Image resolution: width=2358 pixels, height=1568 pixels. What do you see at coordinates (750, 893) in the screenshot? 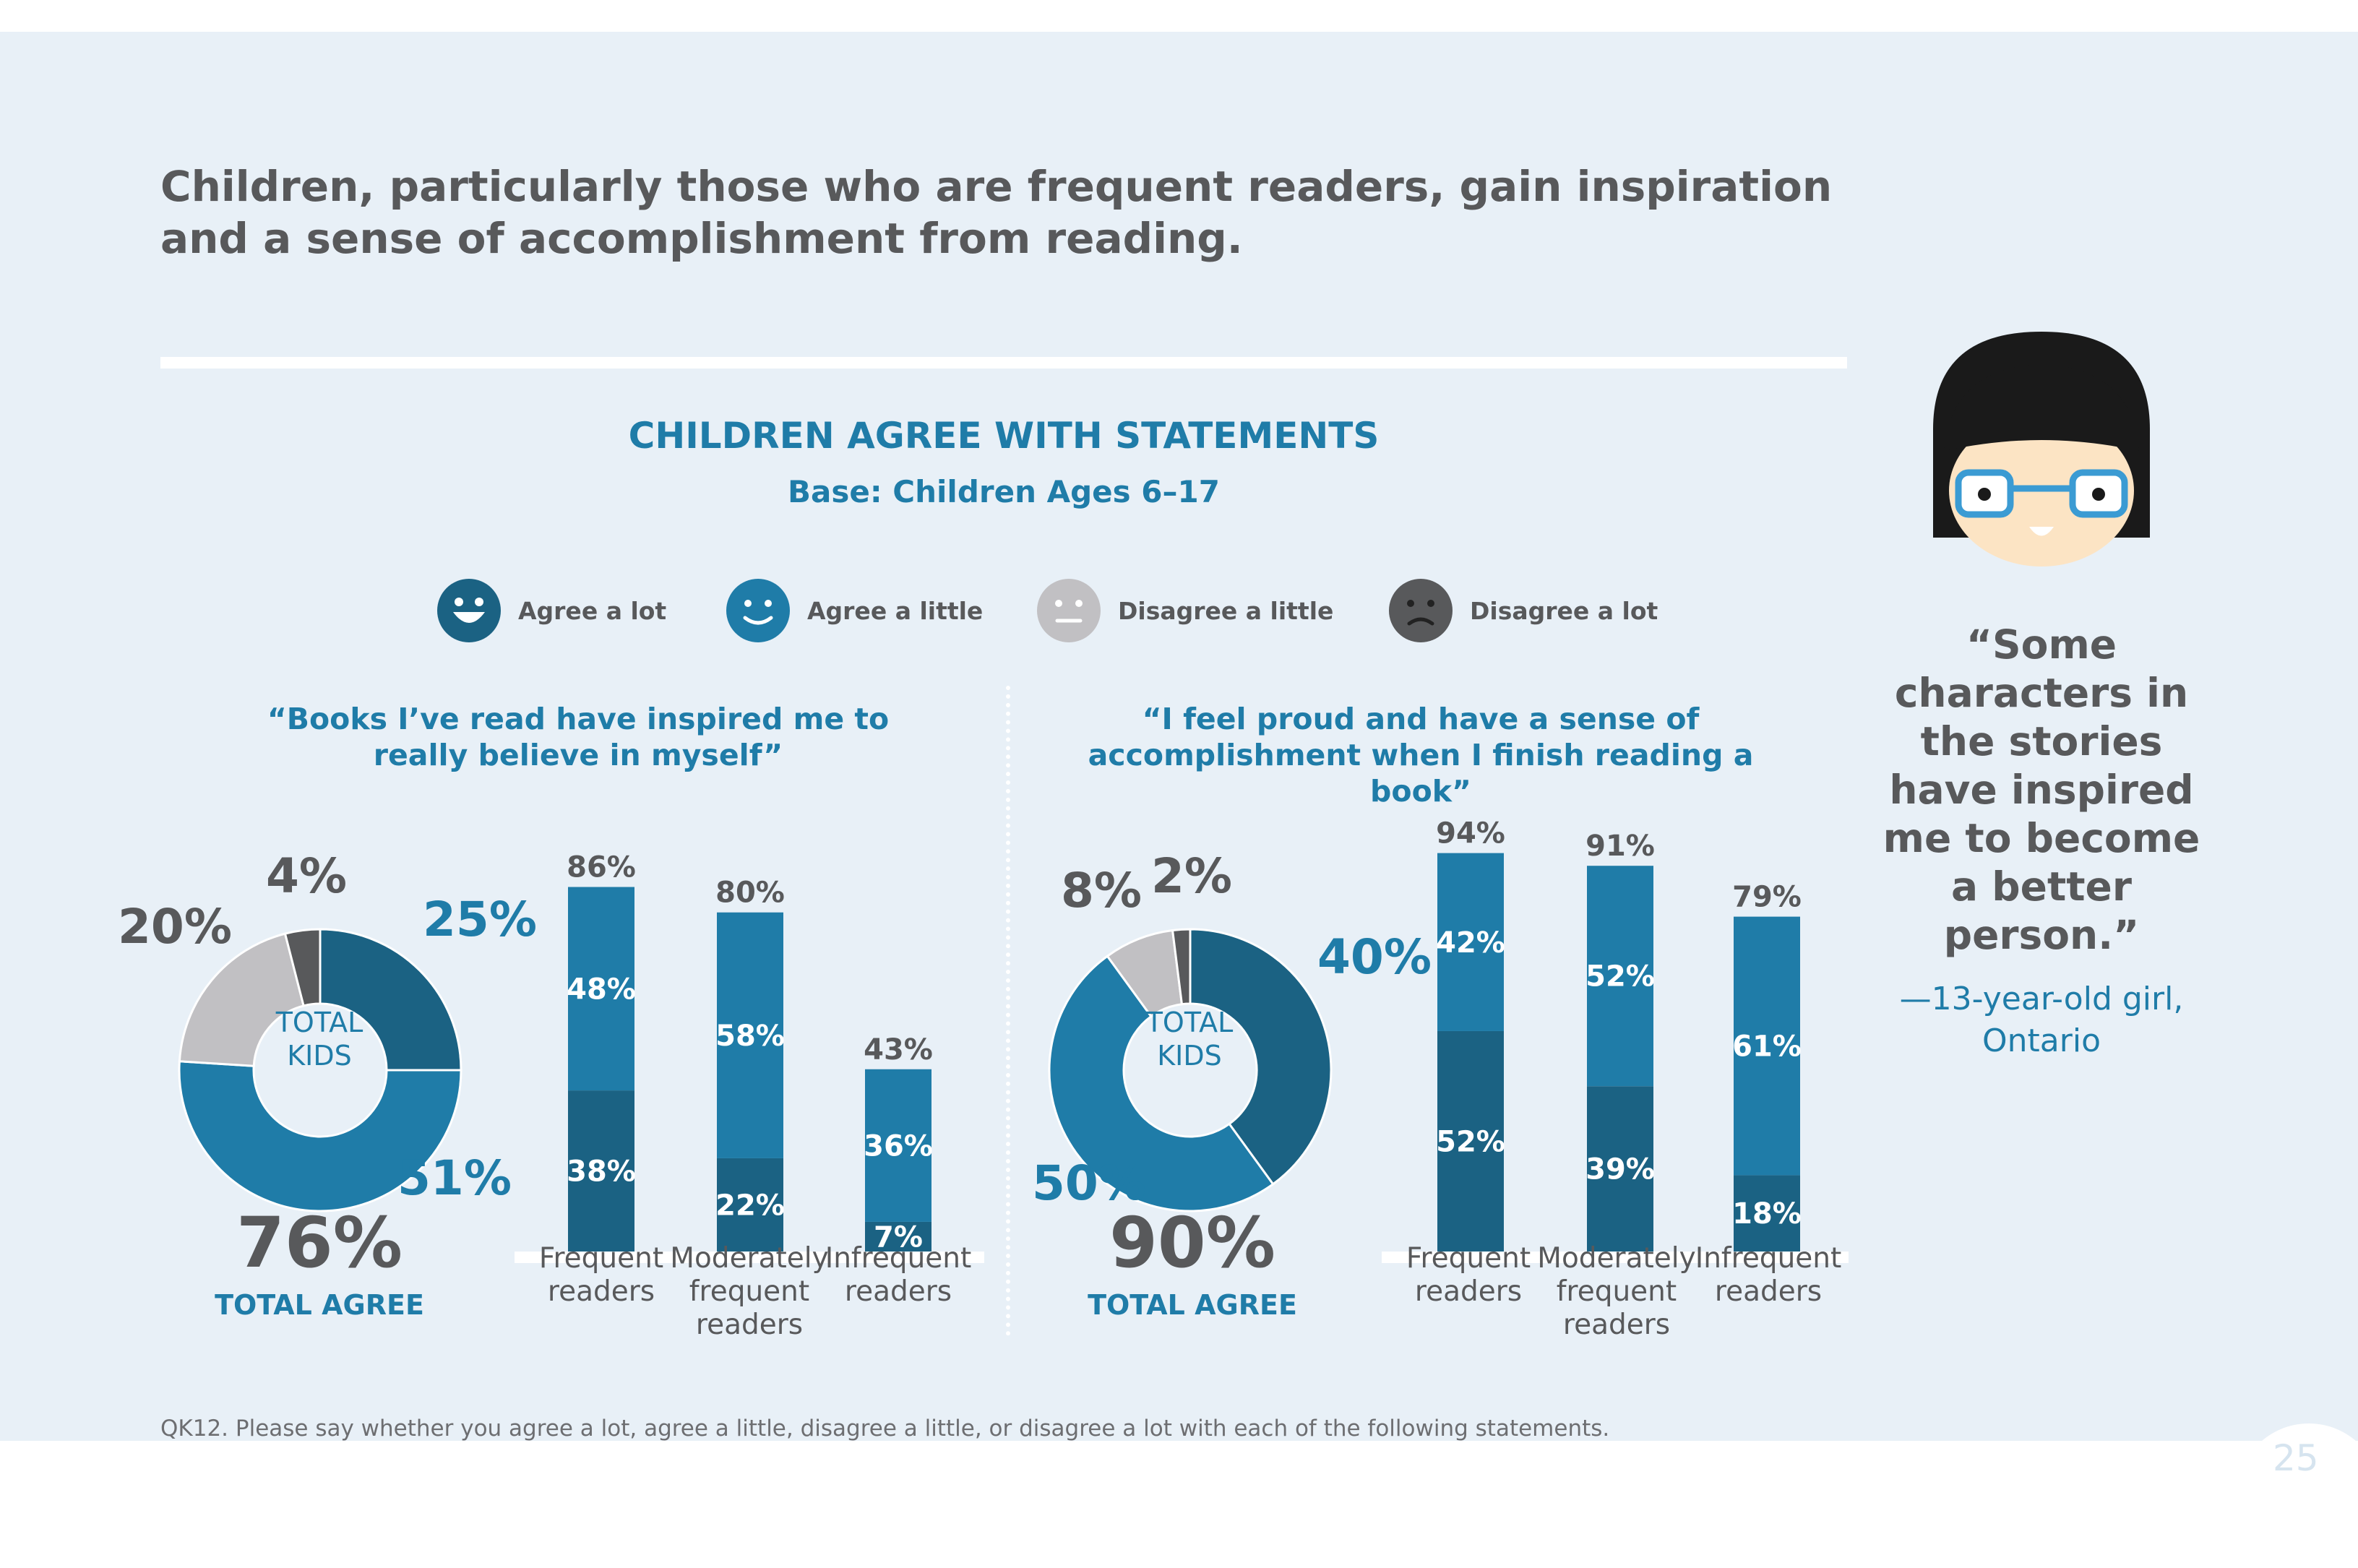
I see `bar1-label-total: 80%` at bounding box center [750, 893].